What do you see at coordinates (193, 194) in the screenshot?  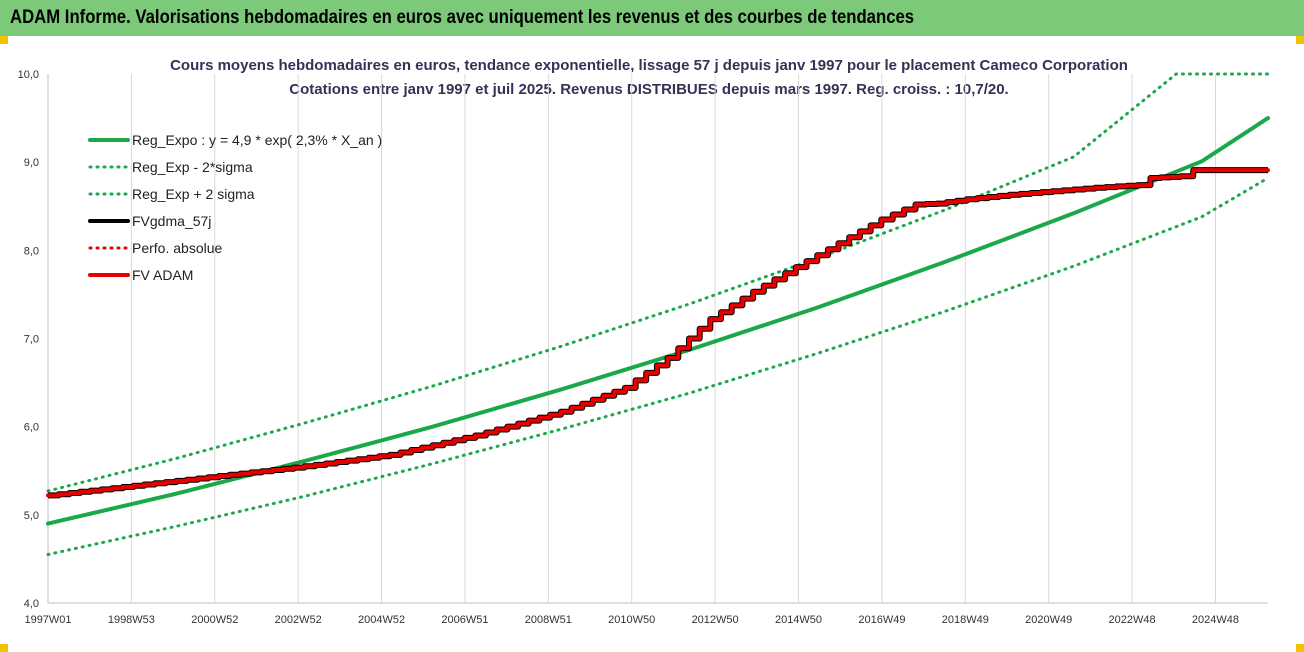 I see `legend-label: Reg_Exp + 2 sigma` at bounding box center [193, 194].